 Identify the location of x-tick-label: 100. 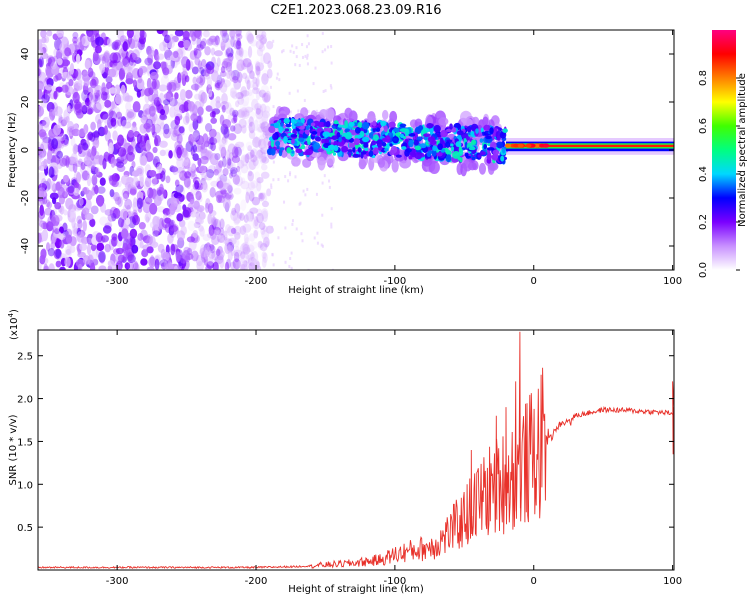
(672, 581).